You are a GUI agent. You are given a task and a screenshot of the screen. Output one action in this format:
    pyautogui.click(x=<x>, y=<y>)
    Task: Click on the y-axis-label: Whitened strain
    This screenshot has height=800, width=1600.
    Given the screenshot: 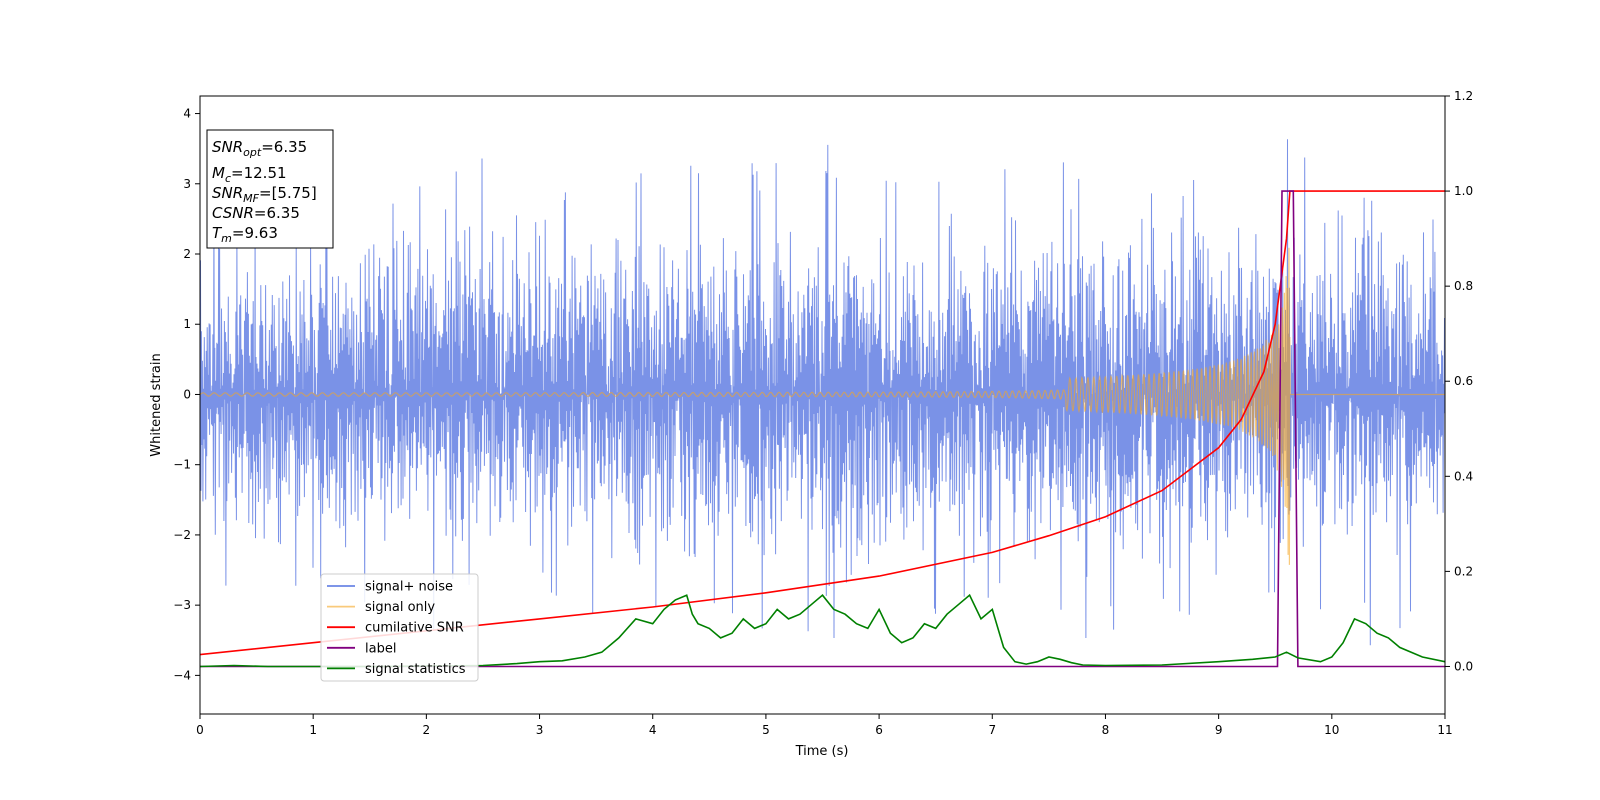 What is the action you would take?
    pyautogui.click(x=156, y=404)
    